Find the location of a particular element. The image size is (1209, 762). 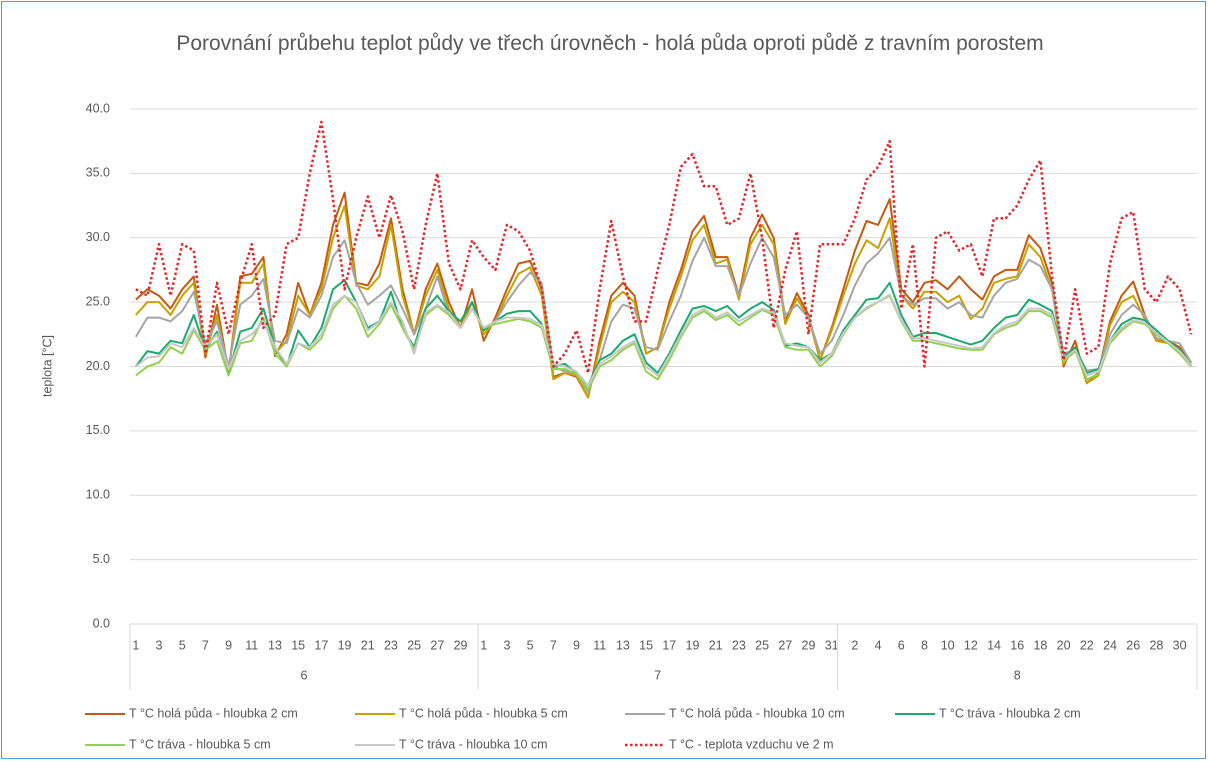

x-tick-label: 24 is located at coordinates (1110, 645).